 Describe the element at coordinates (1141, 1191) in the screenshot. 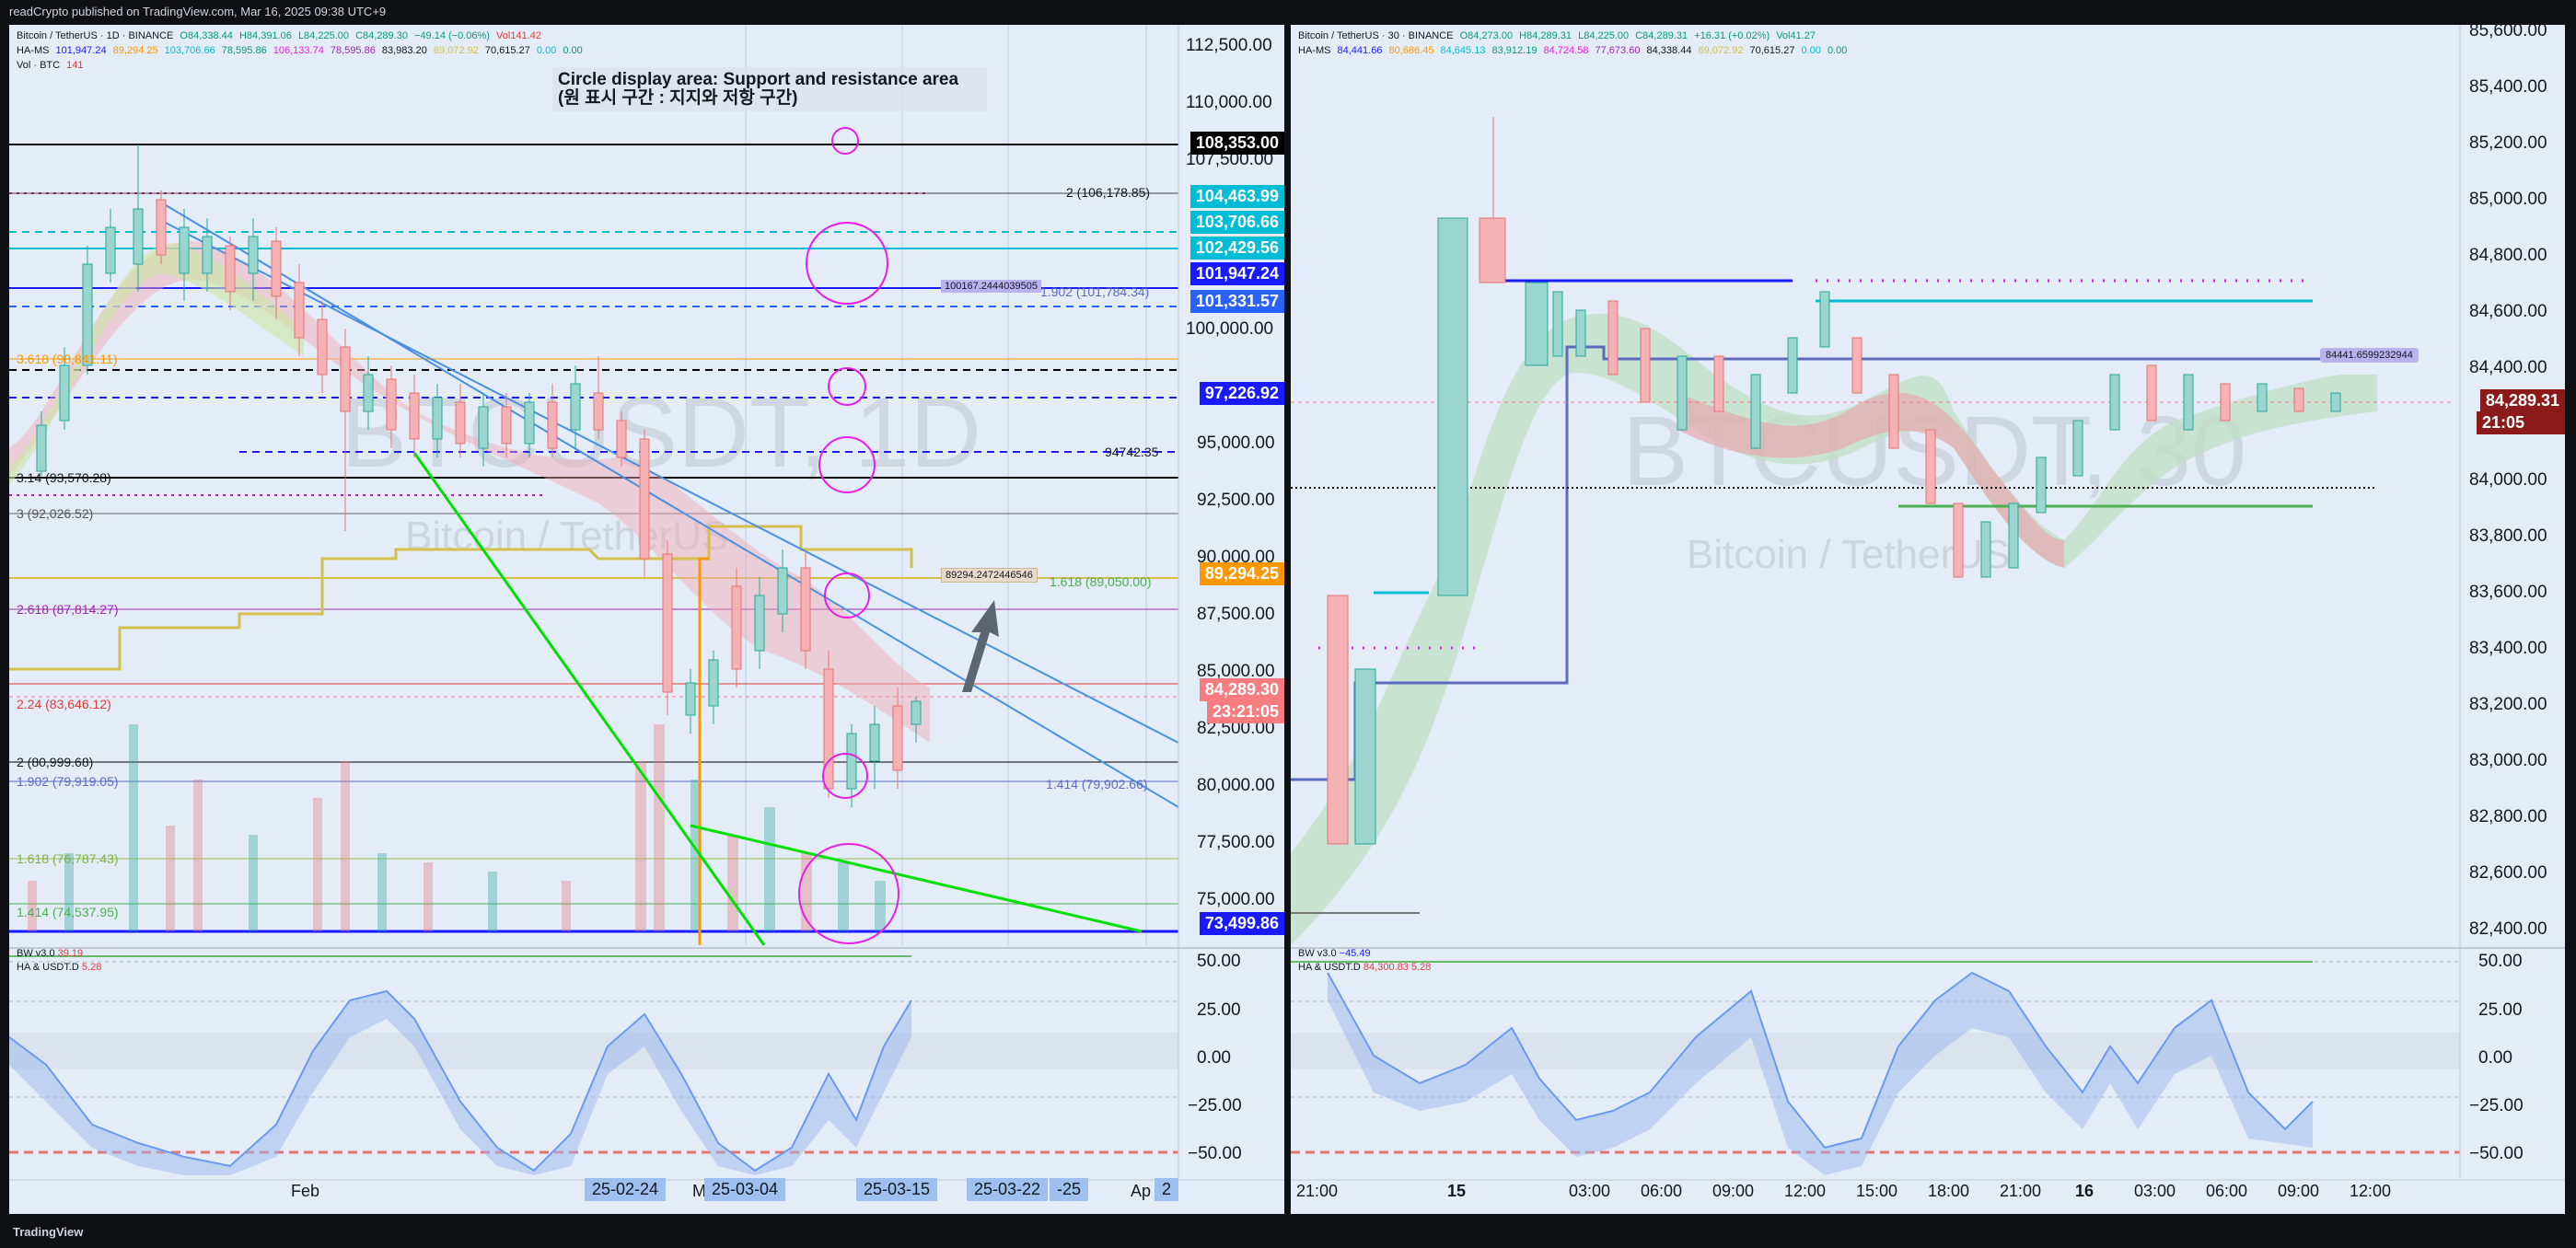

I see `time-tick: Ap` at that location.